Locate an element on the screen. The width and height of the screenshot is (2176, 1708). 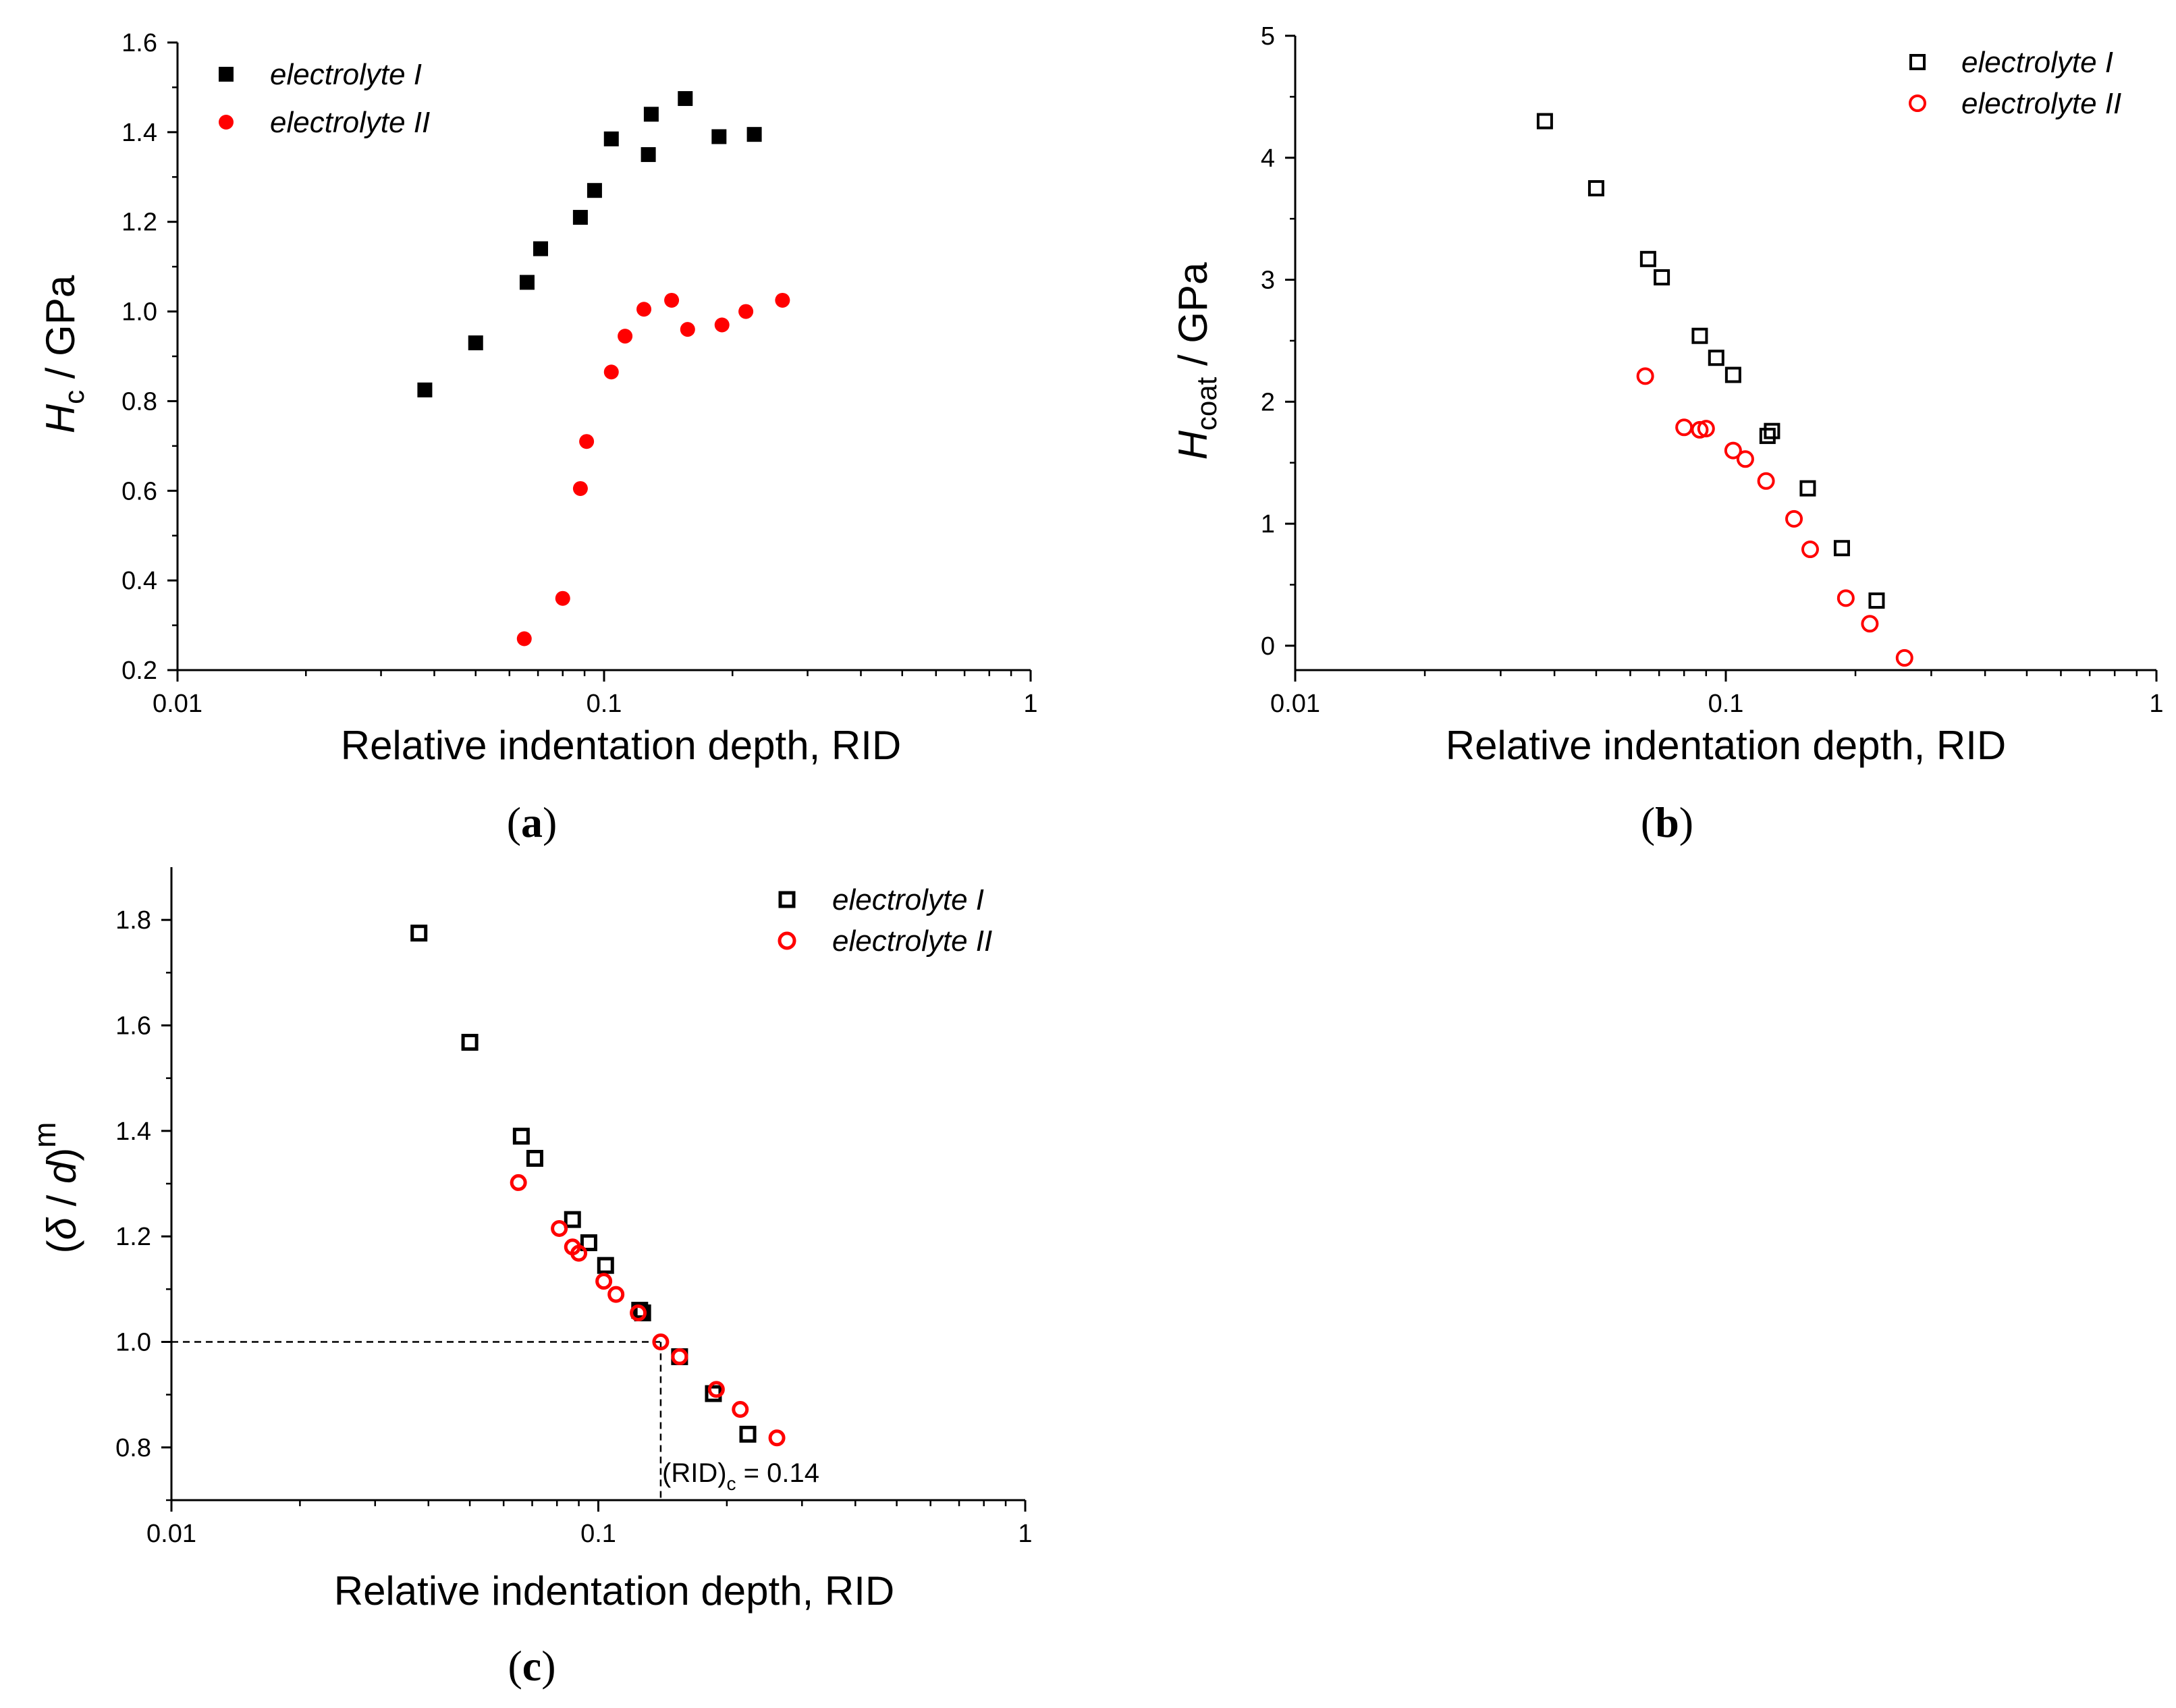
chart-b-xlabel: Relative indentation depth, RID is located at coordinates (1727, 745).